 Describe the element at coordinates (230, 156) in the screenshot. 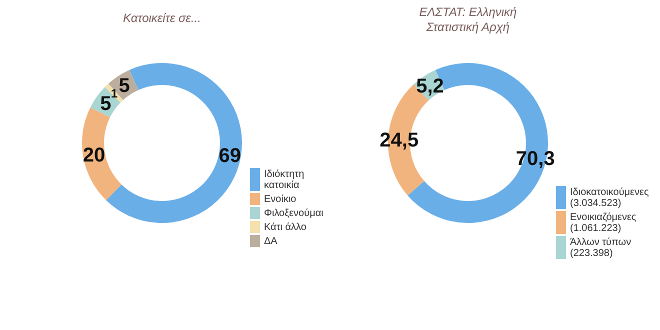

I see `data-label: 69` at that location.